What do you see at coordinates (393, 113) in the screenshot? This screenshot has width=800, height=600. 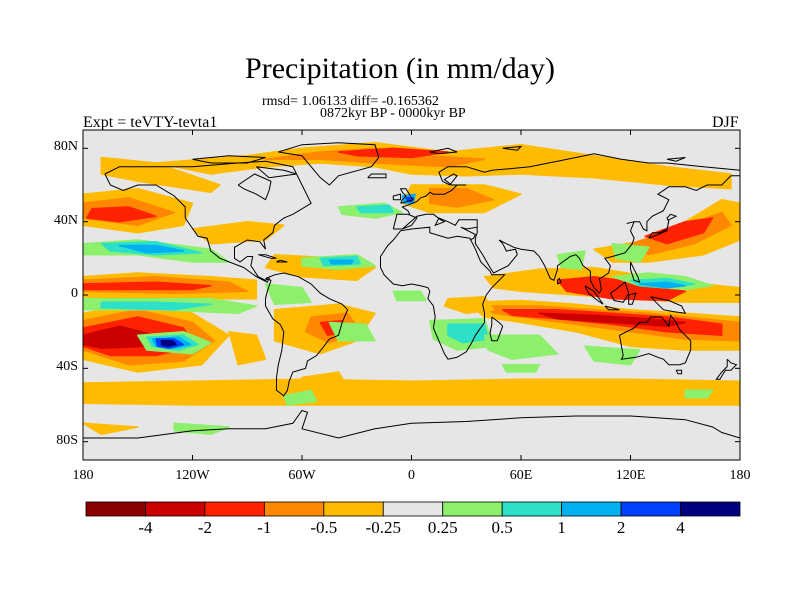 I see `period-subtitle: 0872kyr BP - 0000kyr BP` at bounding box center [393, 113].